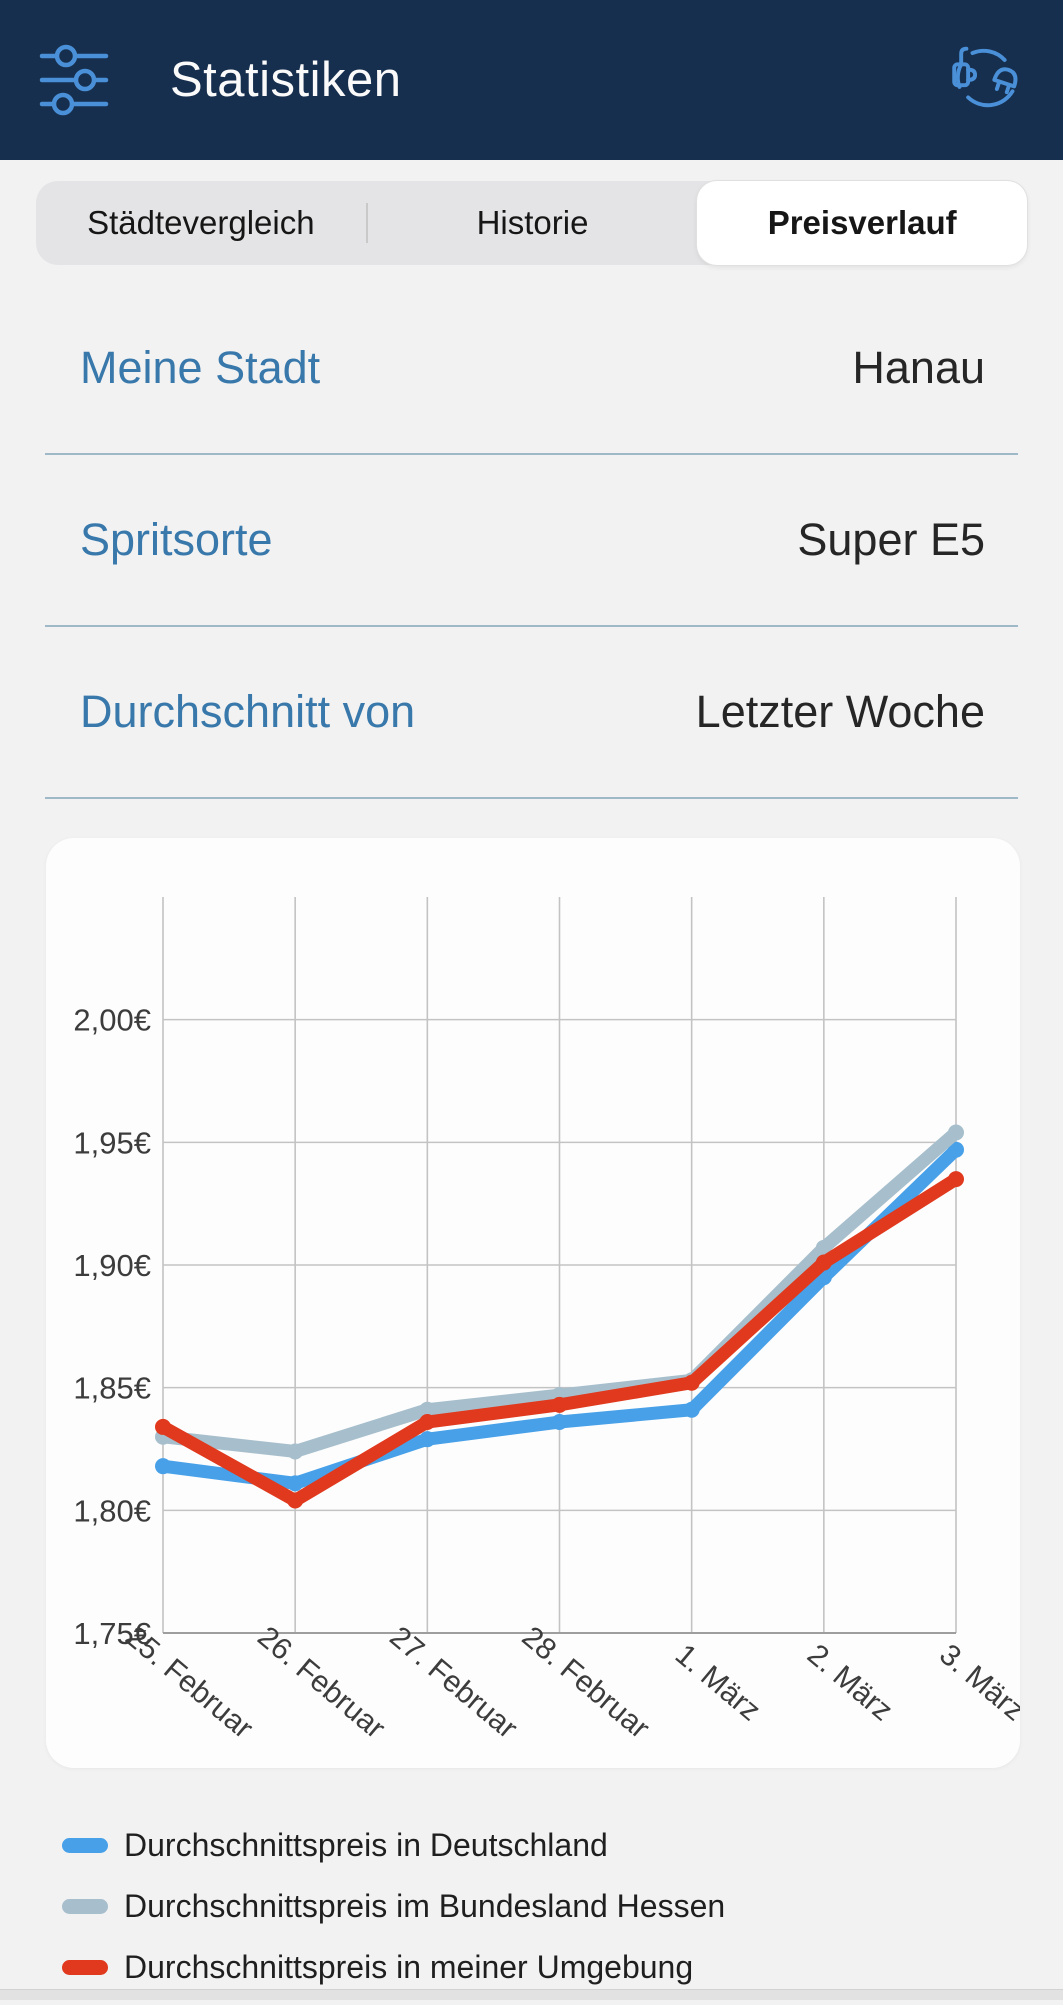 The image size is (1063, 2005). I want to click on row-value: Super E5, so click(891, 539).